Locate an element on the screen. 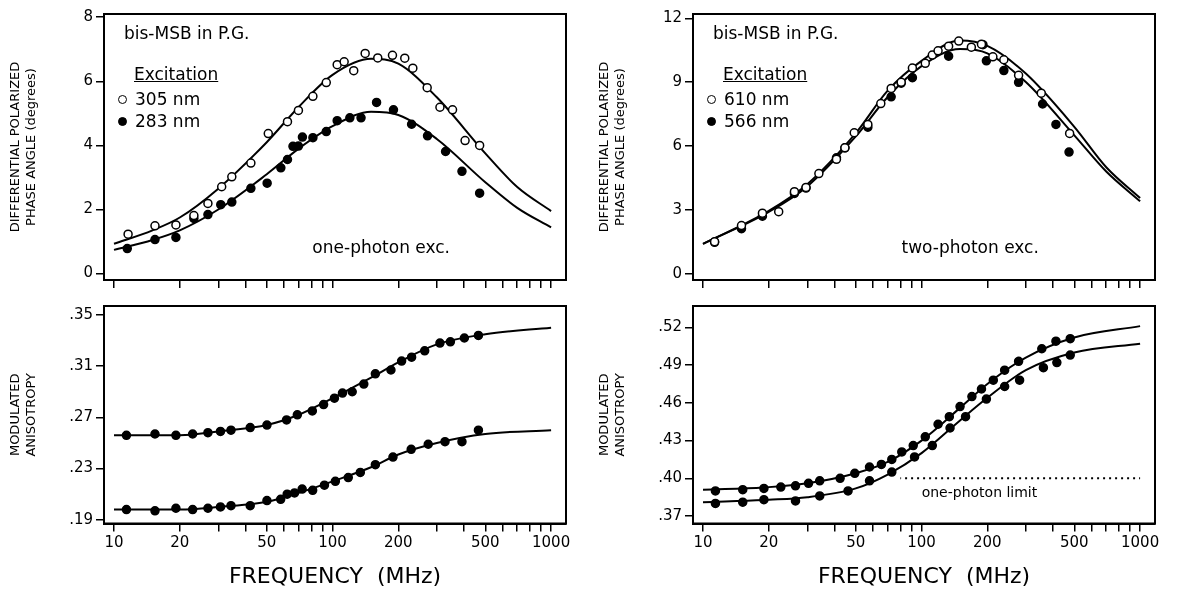 This screenshot has height=598, width=1177. y-tick-label: .27 is located at coordinates (81, 416).